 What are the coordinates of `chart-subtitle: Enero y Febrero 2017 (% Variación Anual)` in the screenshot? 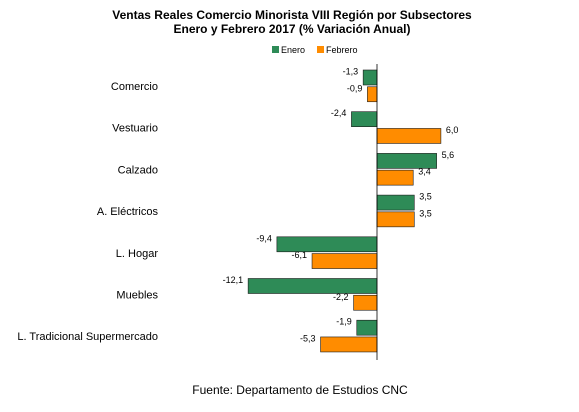 It's located at (292, 29).